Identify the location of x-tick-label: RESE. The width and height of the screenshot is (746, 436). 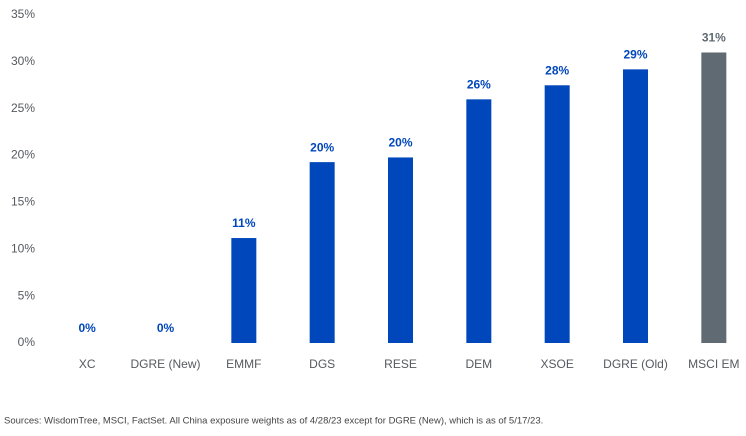
(400, 364).